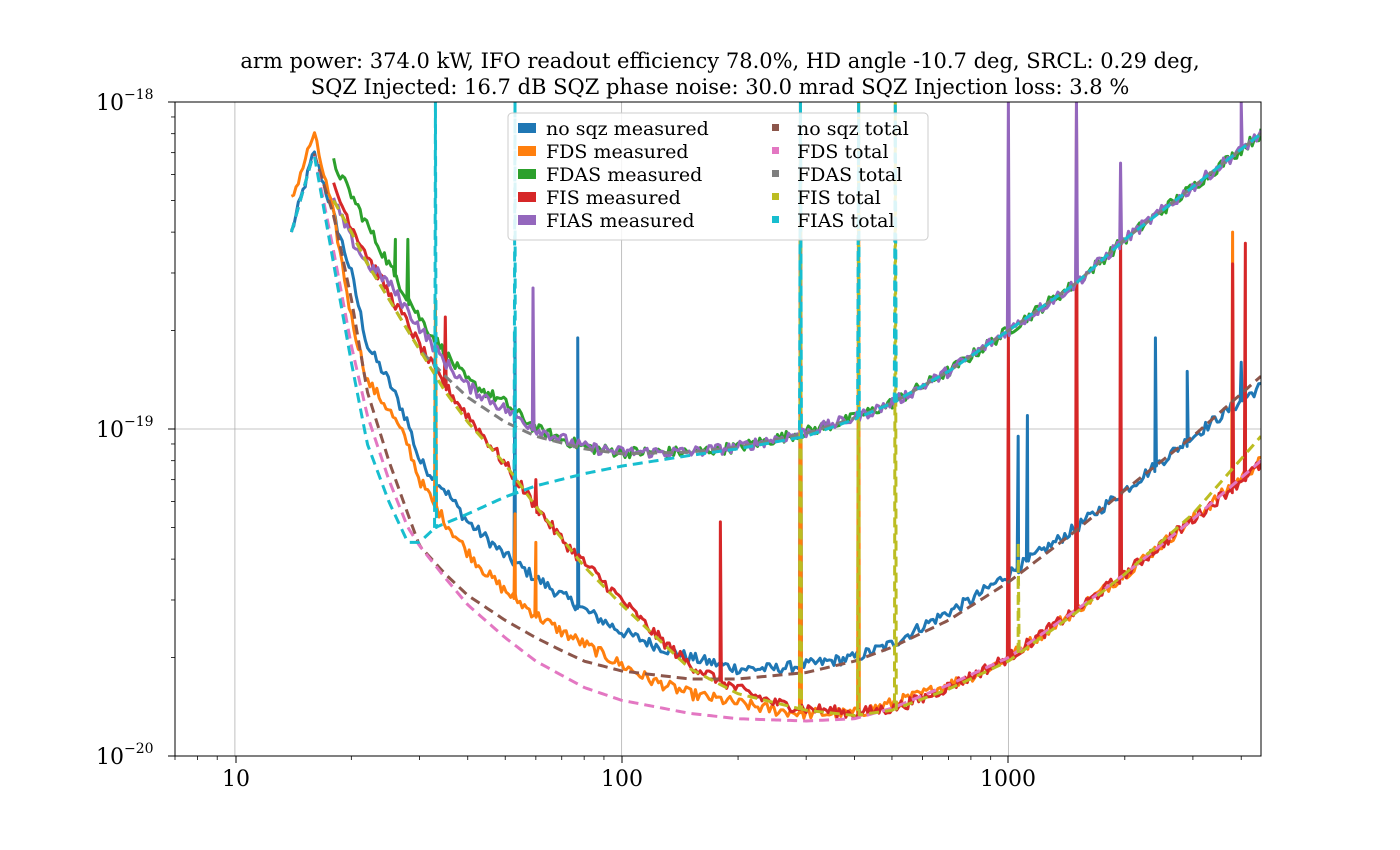  Describe the element at coordinates (139, 422) in the screenshot. I see `y-tick-exponent: −19` at that location.